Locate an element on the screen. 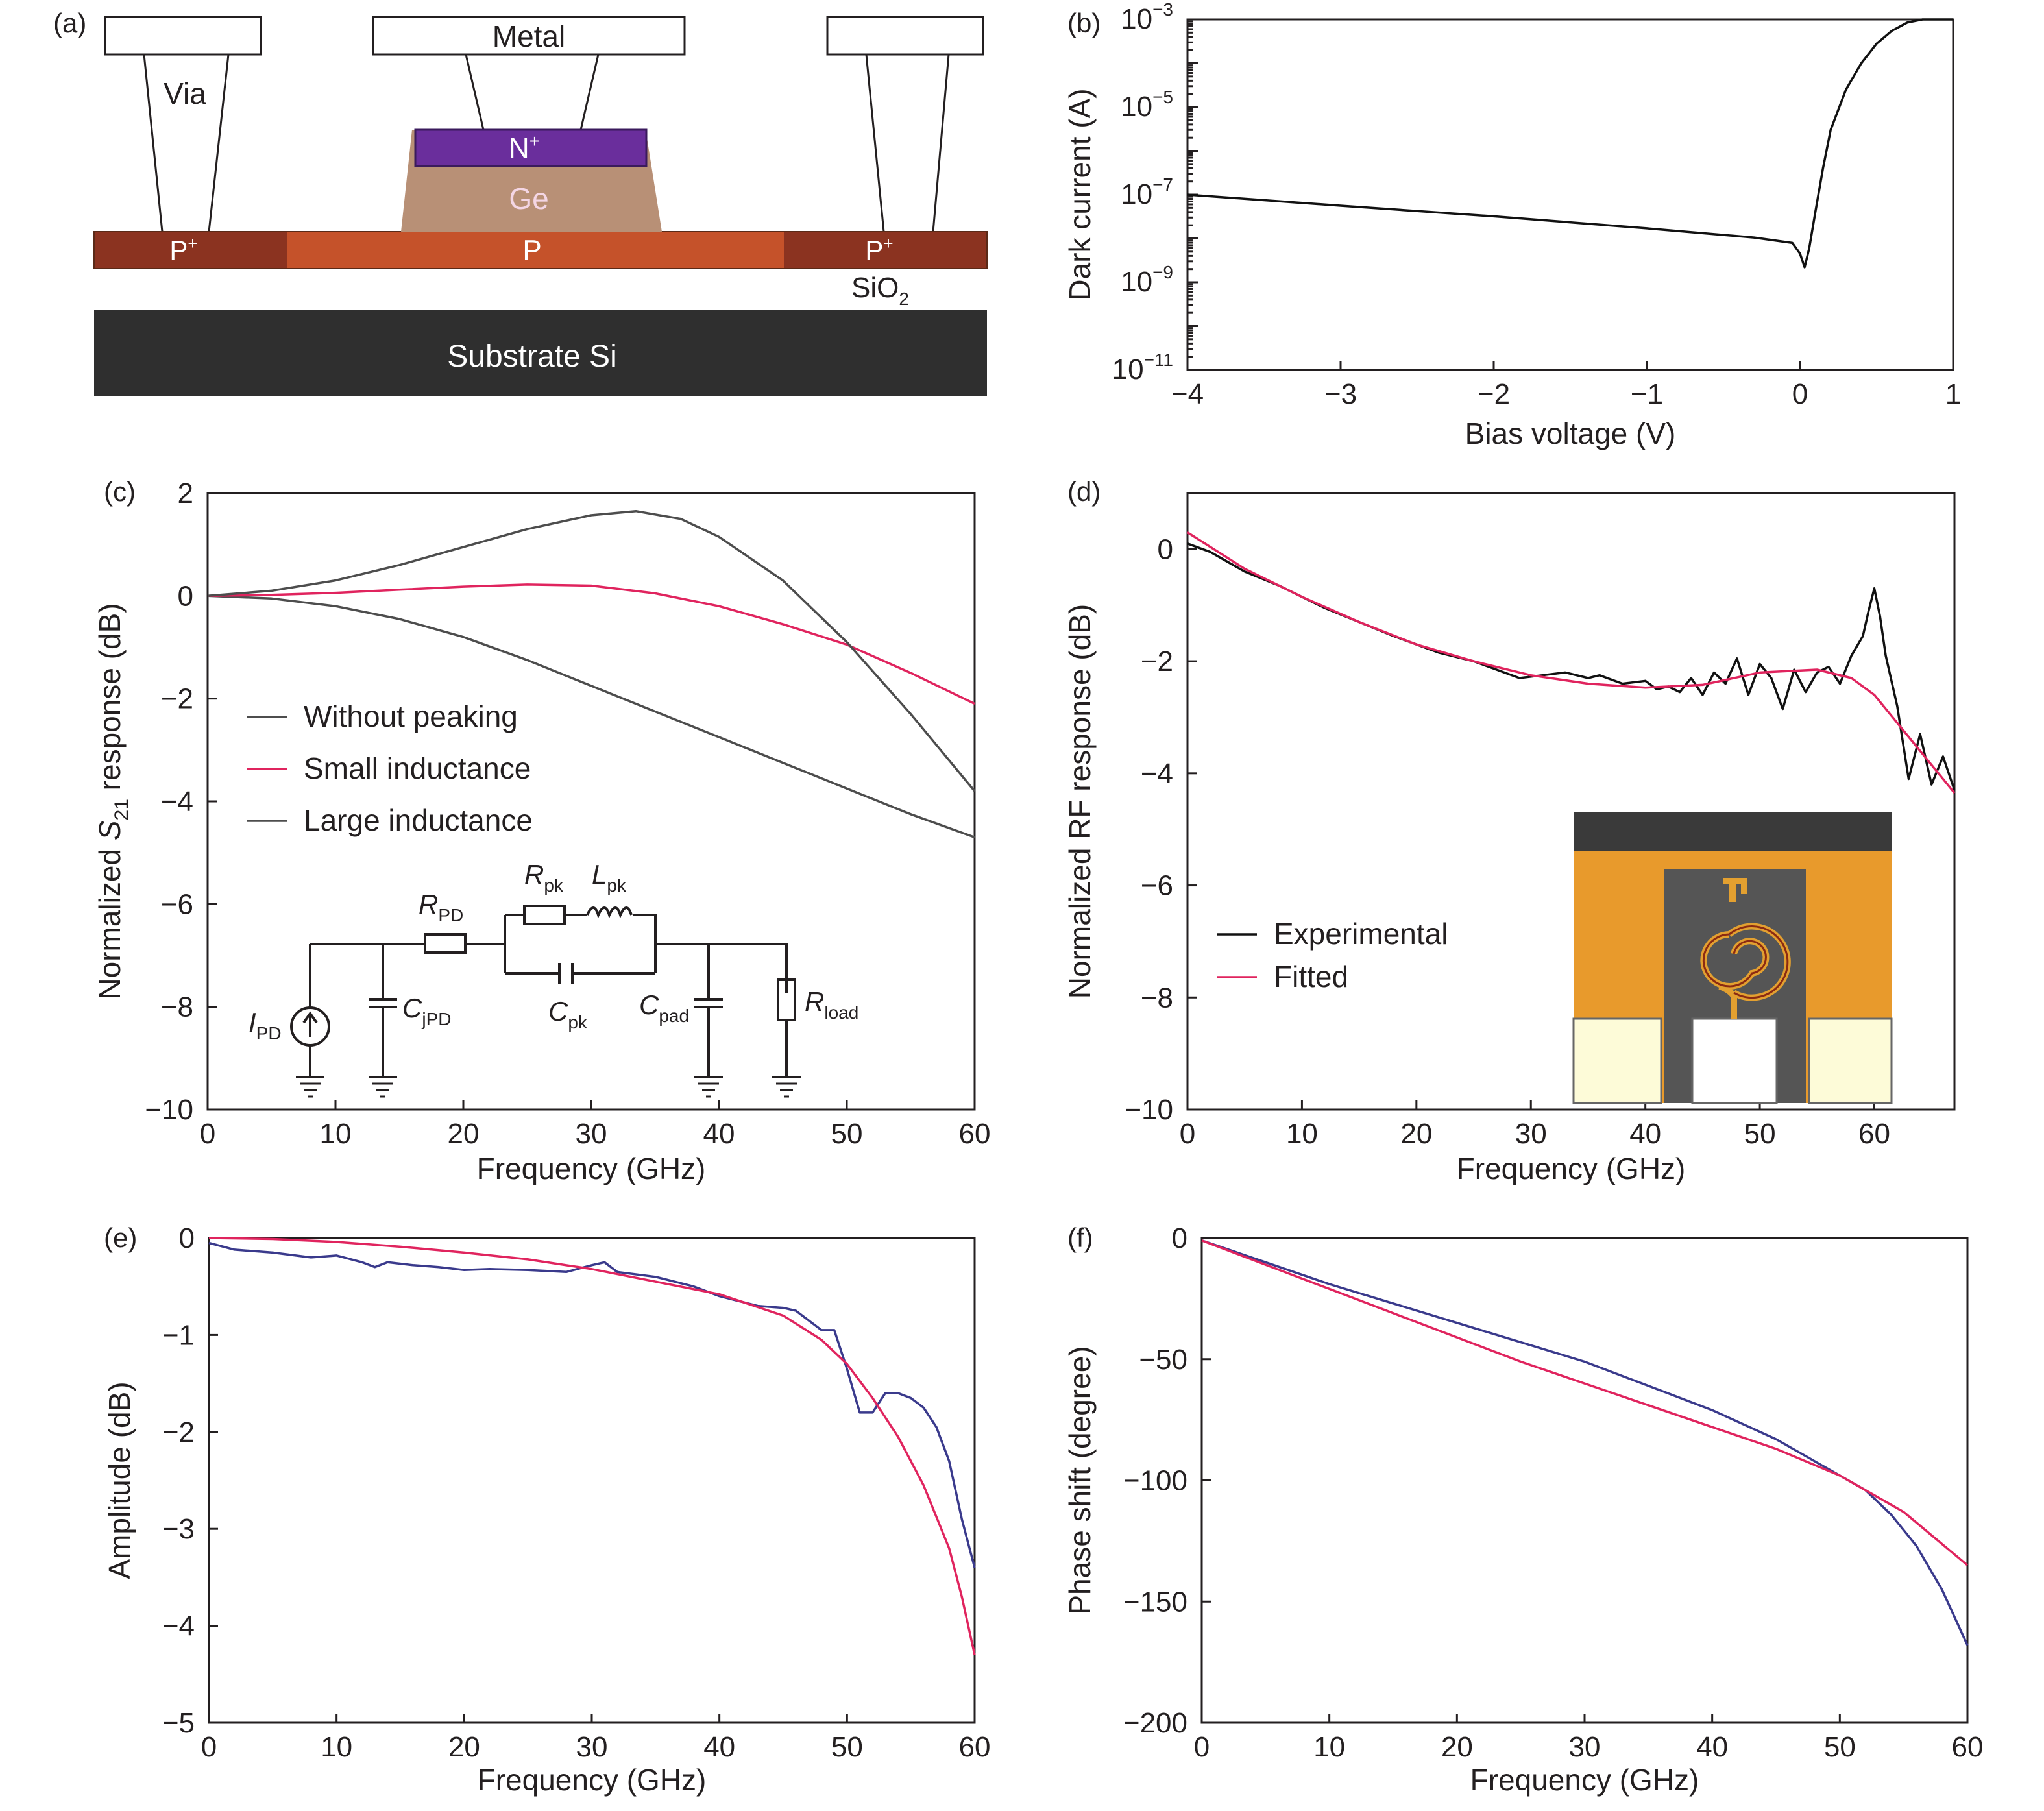  panel-e-label: (e) is located at coordinates (120, 1237).